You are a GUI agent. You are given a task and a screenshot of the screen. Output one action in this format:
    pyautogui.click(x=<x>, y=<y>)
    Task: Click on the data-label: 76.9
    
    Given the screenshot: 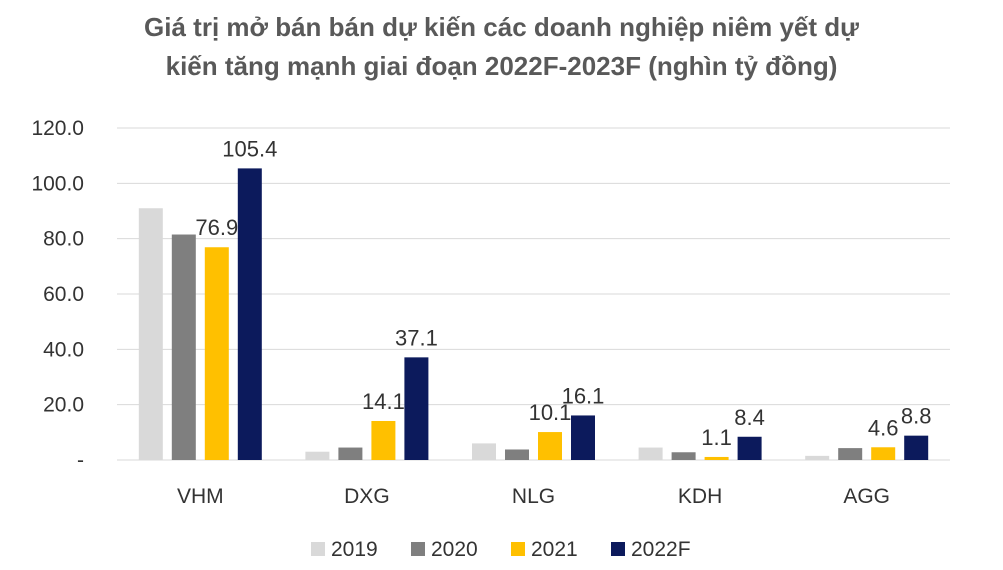 What is the action you would take?
    pyautogui.click(x=216, y=227)
    